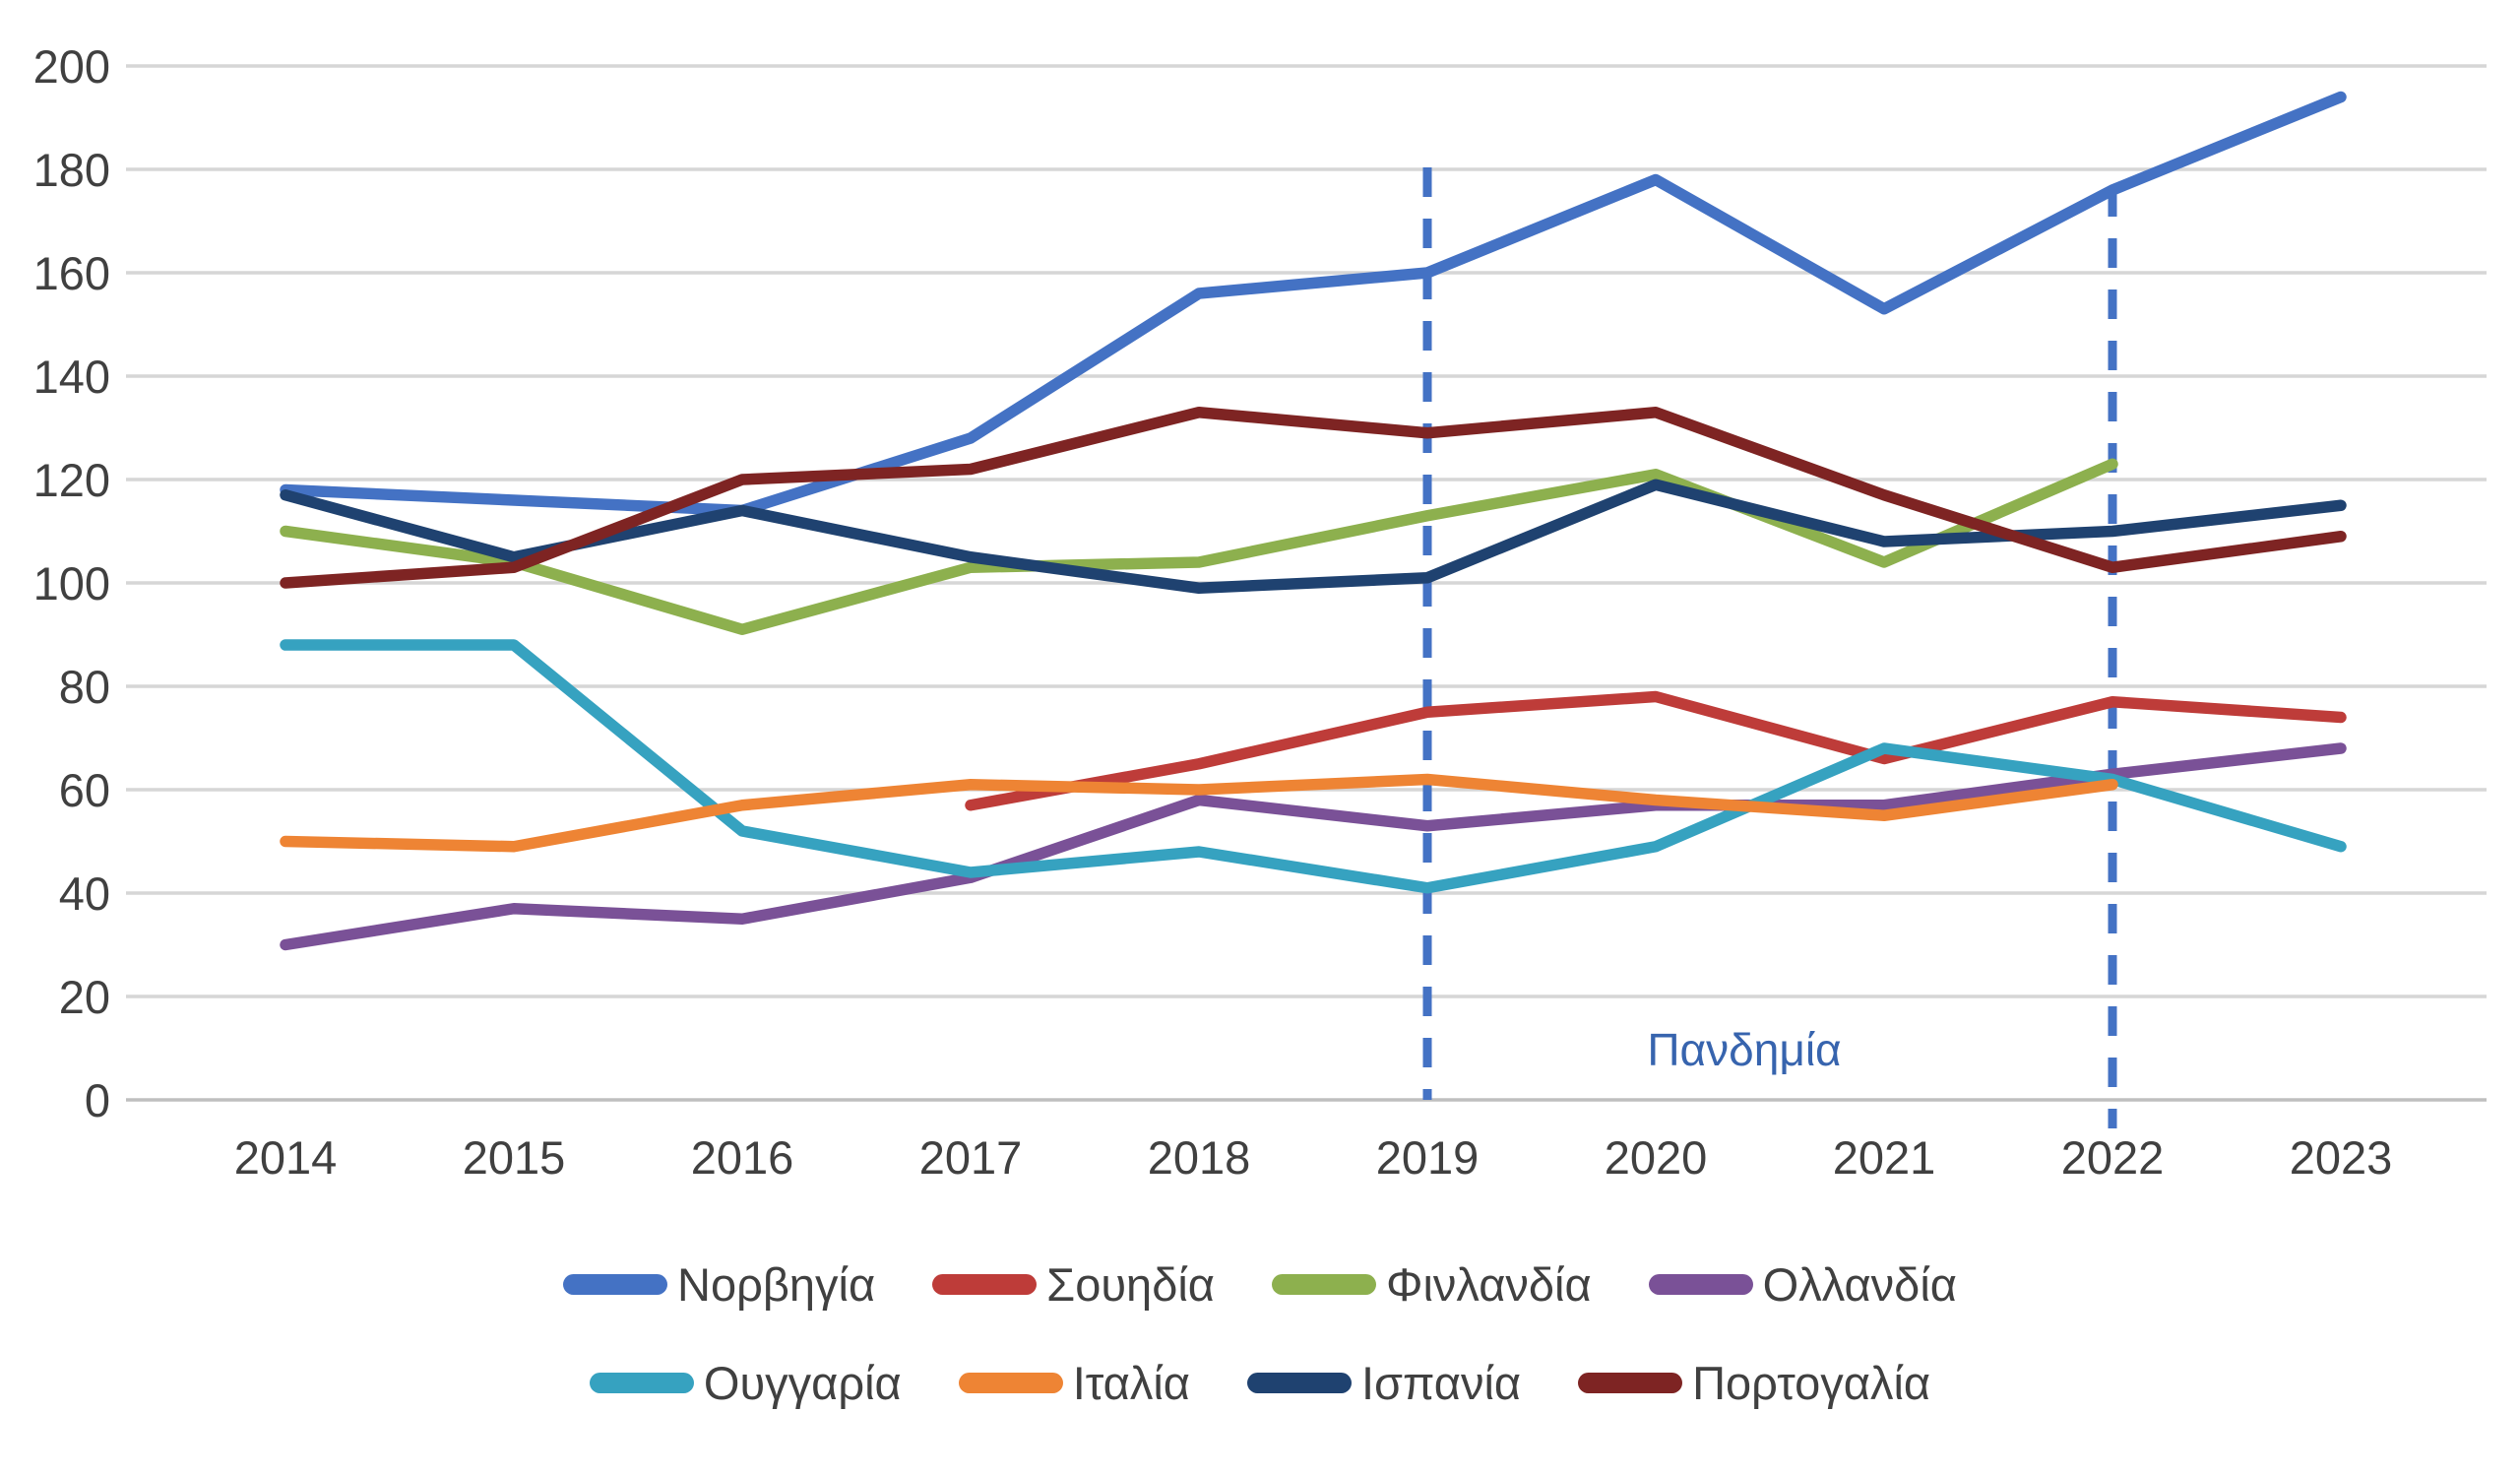 The image size is (2520, 1476). Describe the element at coordinates (71, 377) in the screenshot. I see `y-tick-label: 140` at that location.